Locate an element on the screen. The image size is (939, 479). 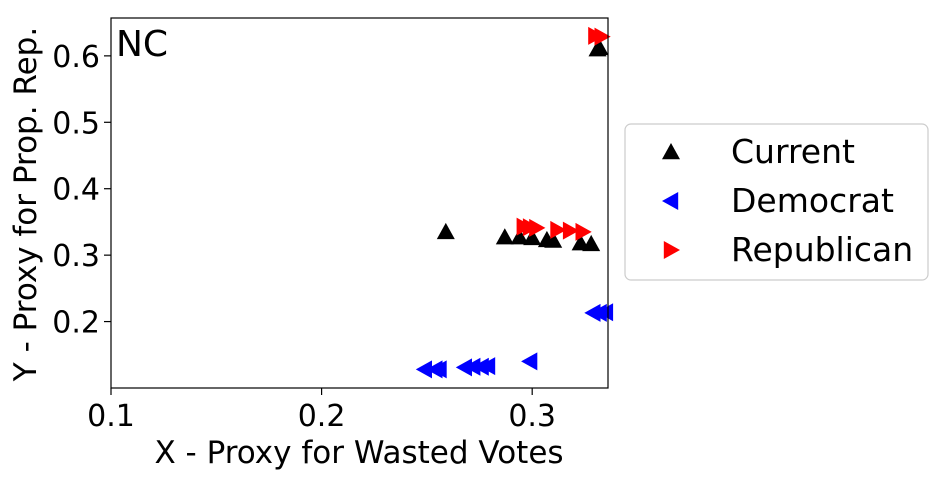
legend-republican-marker is located at coordinates (671, 250).